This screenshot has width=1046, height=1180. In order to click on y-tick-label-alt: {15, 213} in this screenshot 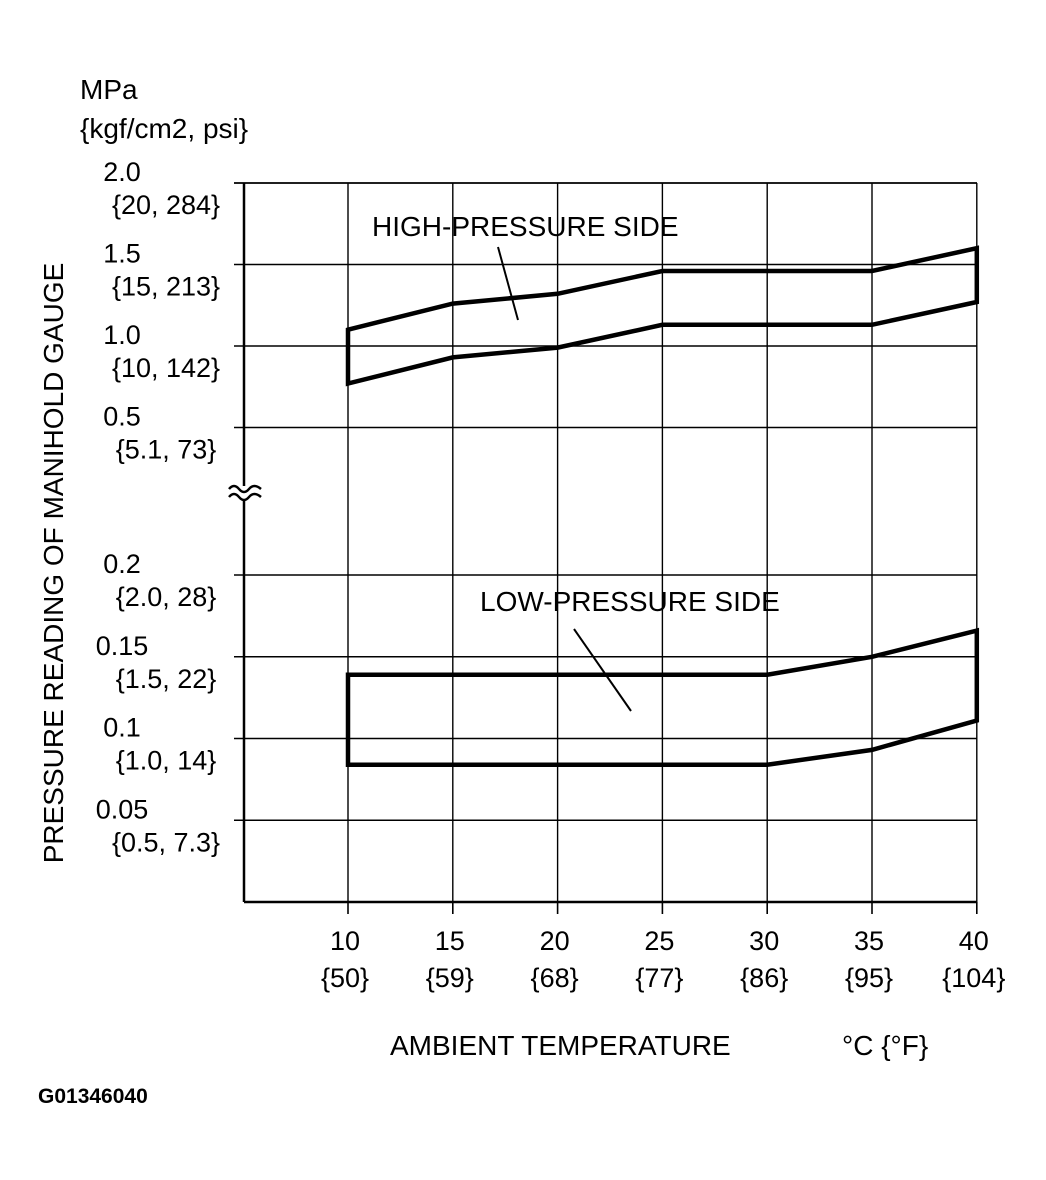, I will do `click(166, 287)`.